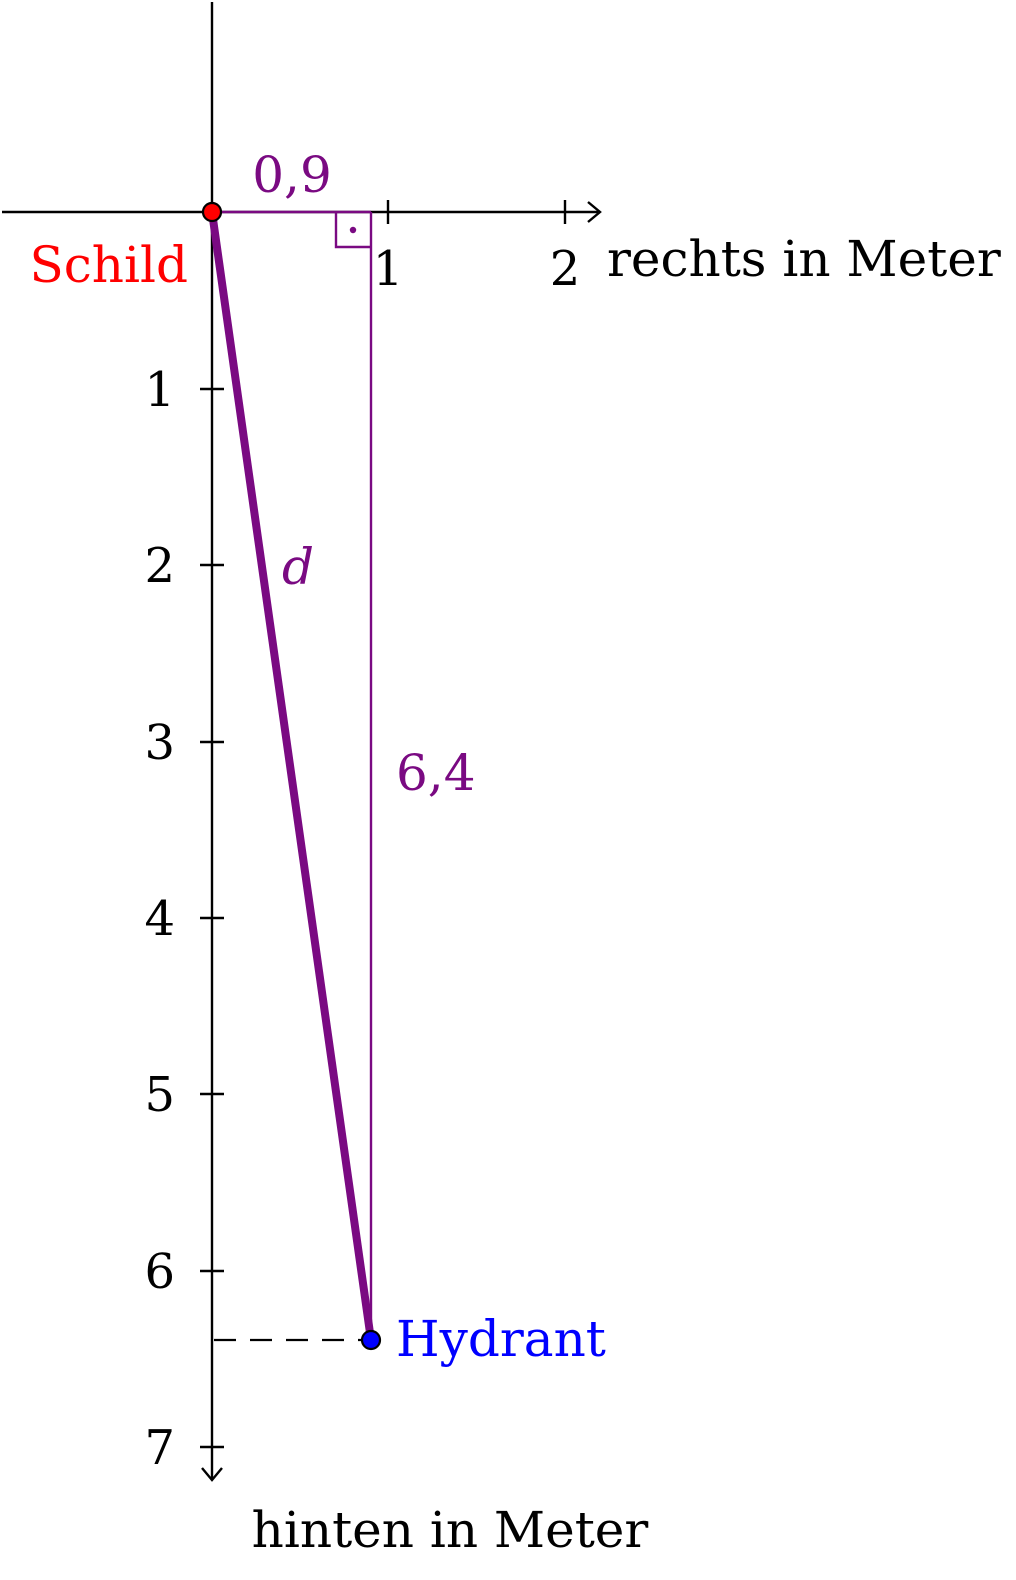 This screenshot has width=1016, height=1580. What do you see at coordinates (159, 743) in the screenshot?
I see `y-tick-label-3: 3` at bounding box center [159, 743].